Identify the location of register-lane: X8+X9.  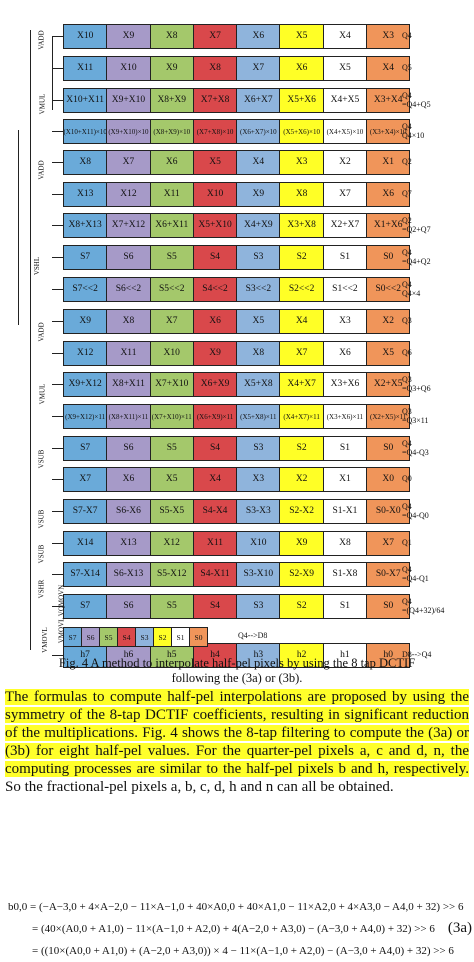
(171, 100).